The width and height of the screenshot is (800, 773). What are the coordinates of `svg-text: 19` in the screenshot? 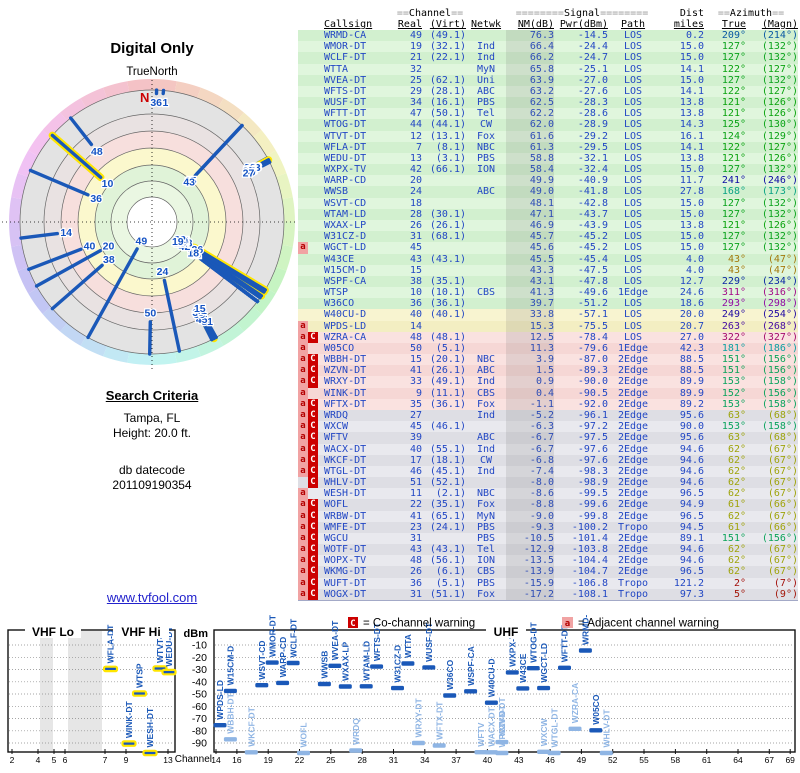 It's located at (268, 760).